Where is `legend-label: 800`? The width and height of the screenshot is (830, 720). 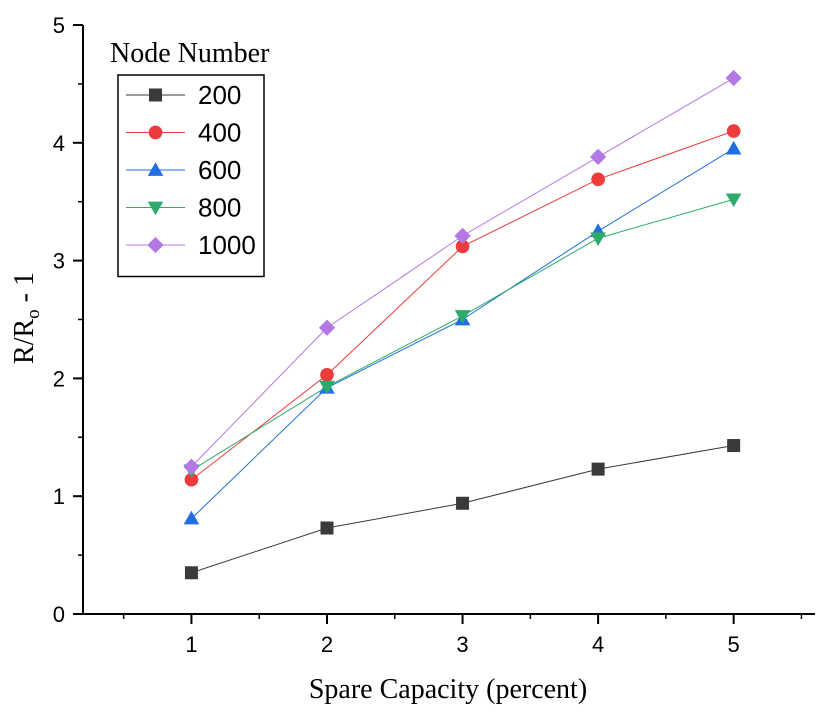
legend-label: 800 is located at coordinates (219, 208).